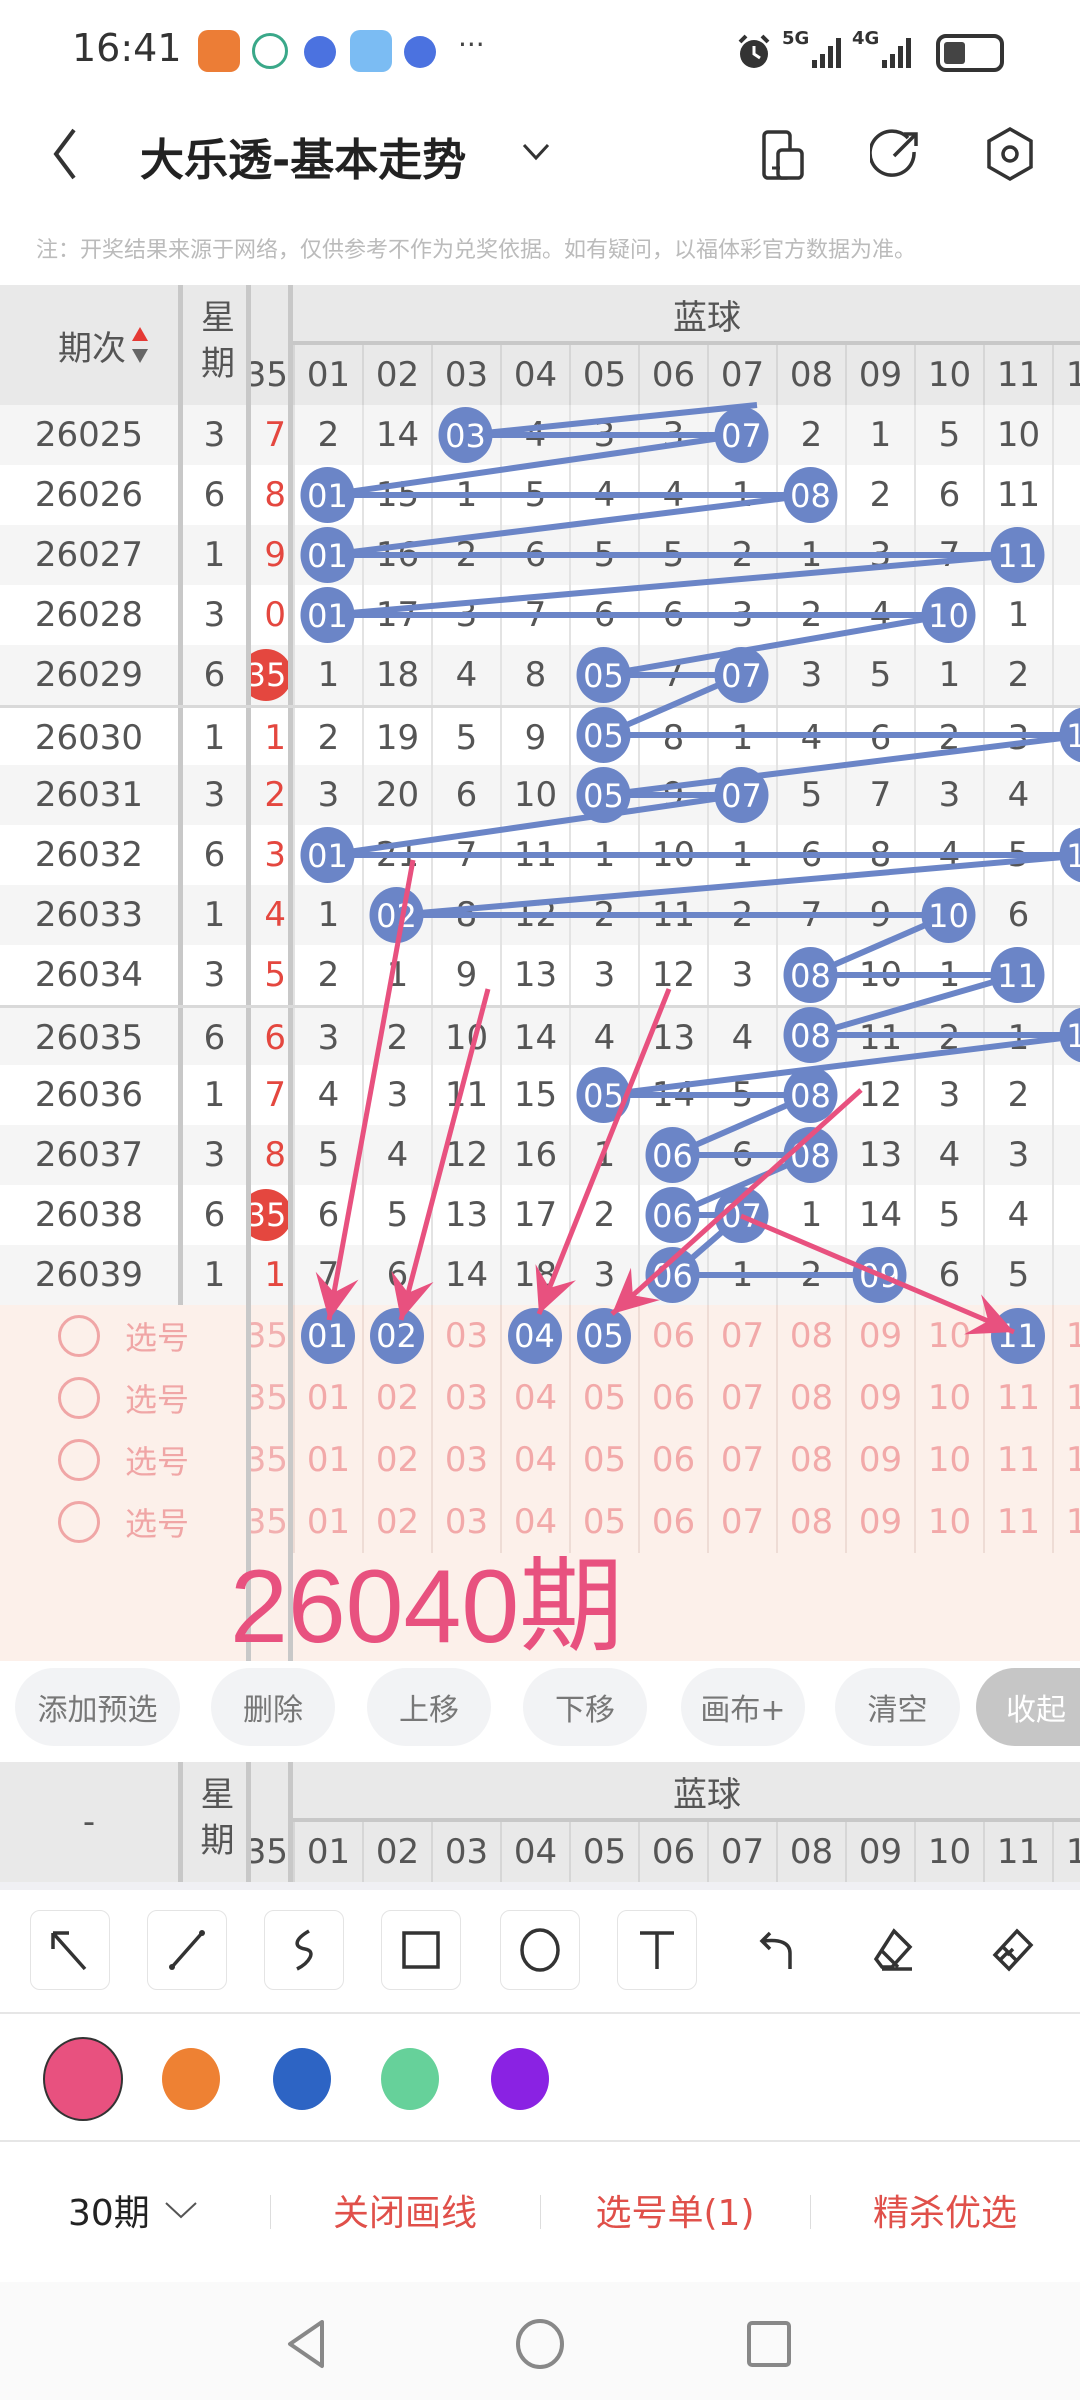 Image resolution: width=1080 pixels, height=2400 pixels. Describe the element at coordinates (893, 1950) in the screenshot. I see `eraser-button` at that location.